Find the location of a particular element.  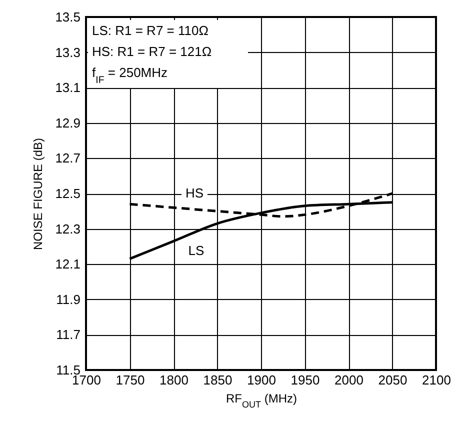

x-tick-label: 1950 is located at coordinates (305, 380).